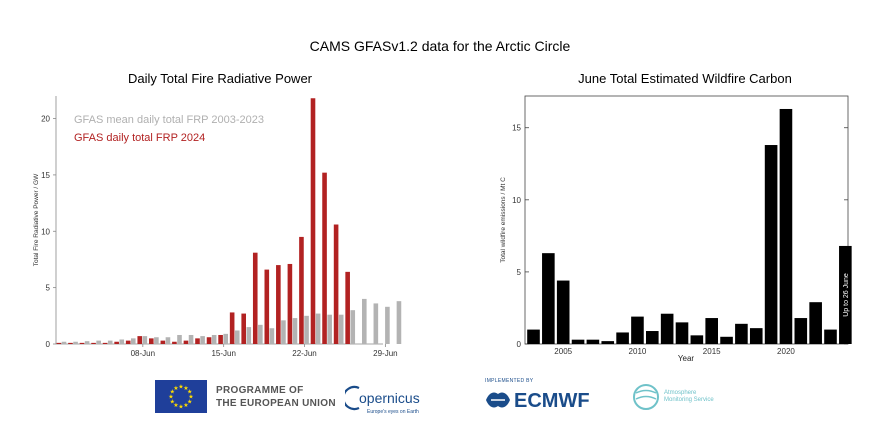 The width and height of the screenshot is (880, 423). I want to click on cams-line-2: Monitoring Service, so click(689, 400).